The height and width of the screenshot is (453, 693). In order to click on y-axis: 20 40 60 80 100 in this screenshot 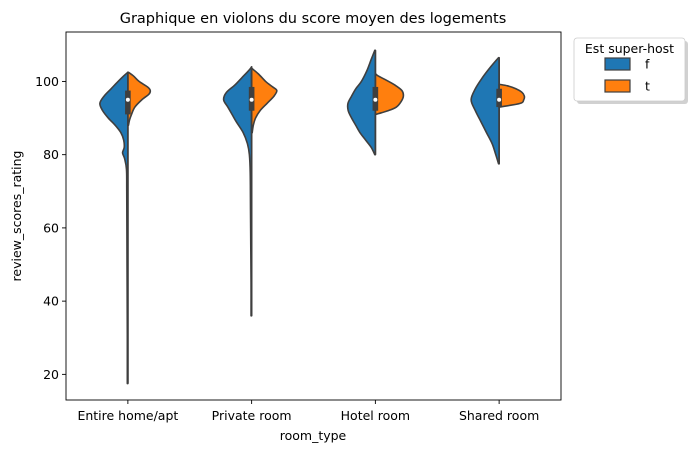, I will do `click(50, 228)`.